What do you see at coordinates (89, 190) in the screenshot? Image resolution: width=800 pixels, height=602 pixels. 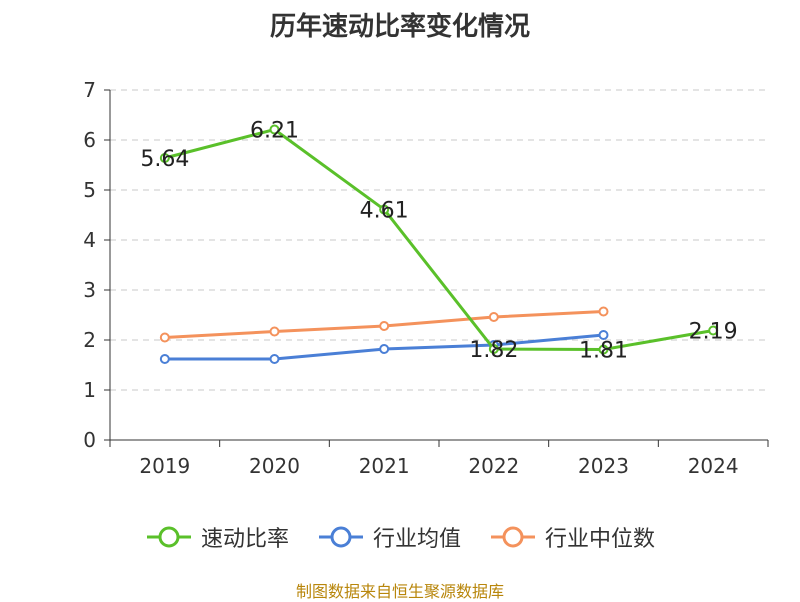 I see `y-tick-label: 5` at bounding box center [89, 190].